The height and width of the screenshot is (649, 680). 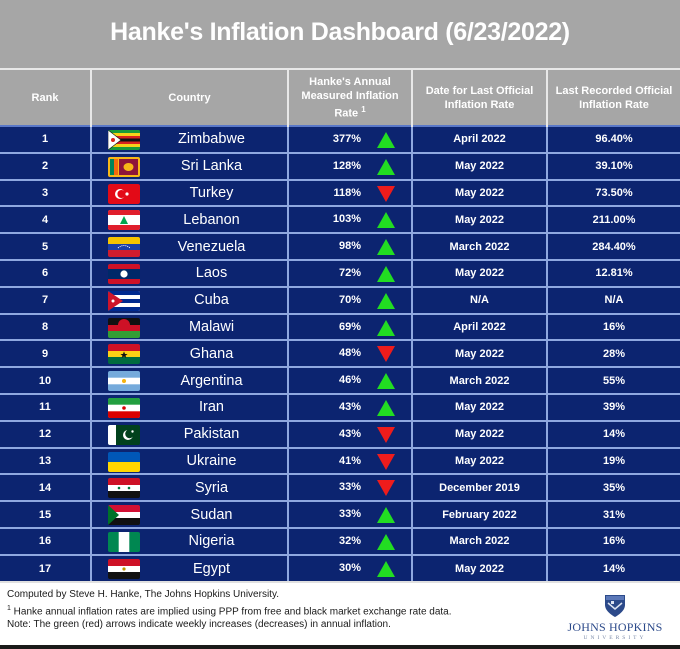 I want to click on rank-value: 14, so click(x=45, y=487).